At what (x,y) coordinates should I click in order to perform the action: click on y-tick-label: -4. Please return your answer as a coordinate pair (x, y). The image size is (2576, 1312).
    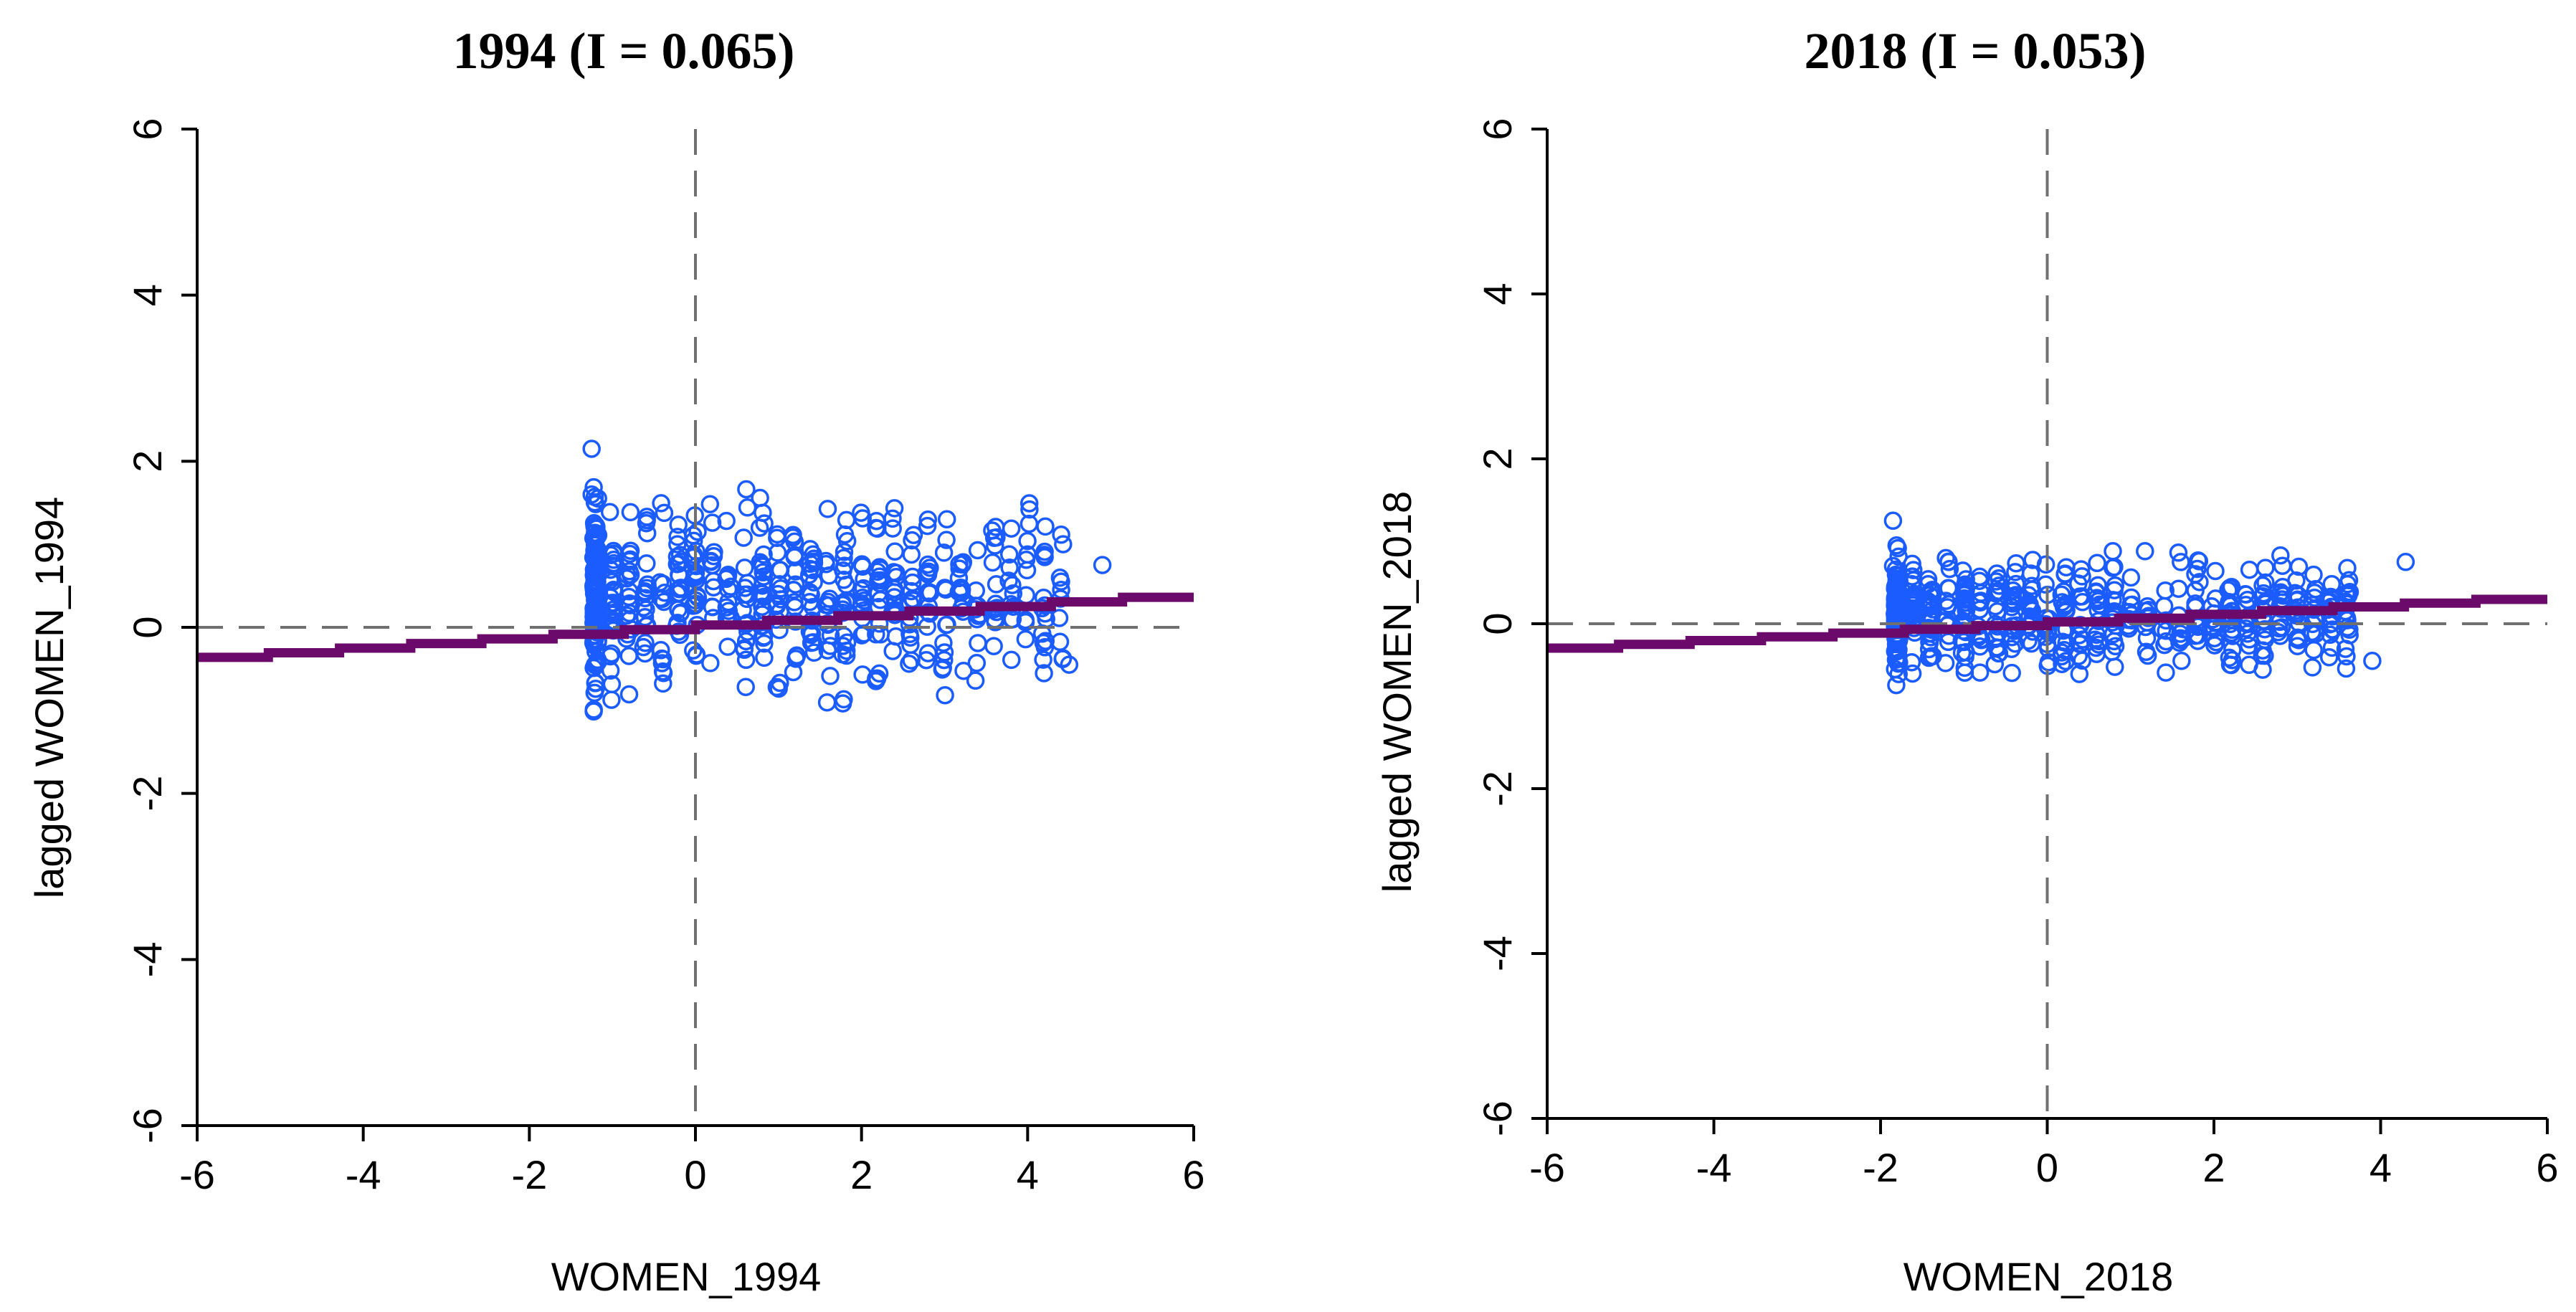
    Looking at the image, I should click on (147, 959).